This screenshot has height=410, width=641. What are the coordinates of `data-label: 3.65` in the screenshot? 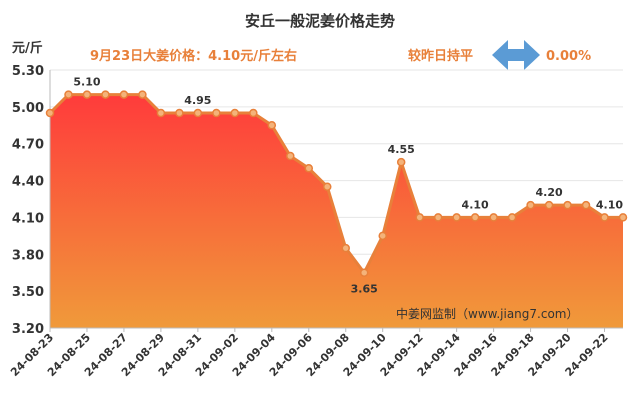 It's located at (364, 289).